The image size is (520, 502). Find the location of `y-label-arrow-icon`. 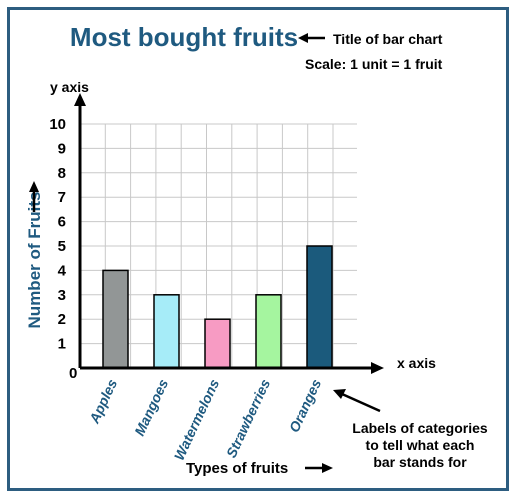

y-label-arrow-icon is located at coordinates (34, 196).